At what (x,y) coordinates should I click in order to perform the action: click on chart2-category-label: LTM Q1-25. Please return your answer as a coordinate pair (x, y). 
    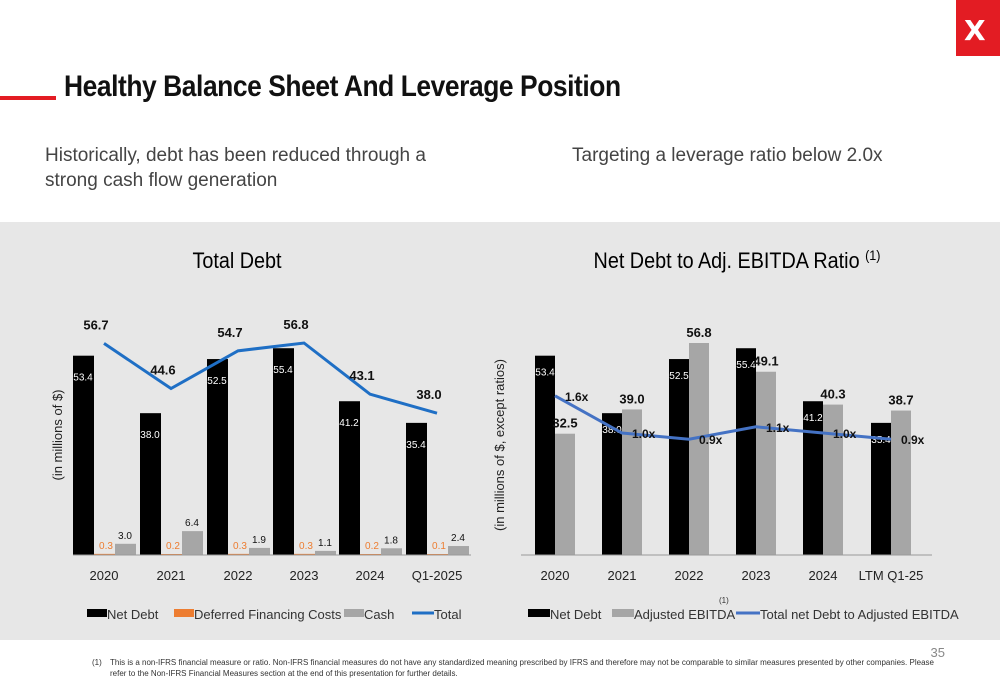
    Looking at the image, I should click on (891, 575).